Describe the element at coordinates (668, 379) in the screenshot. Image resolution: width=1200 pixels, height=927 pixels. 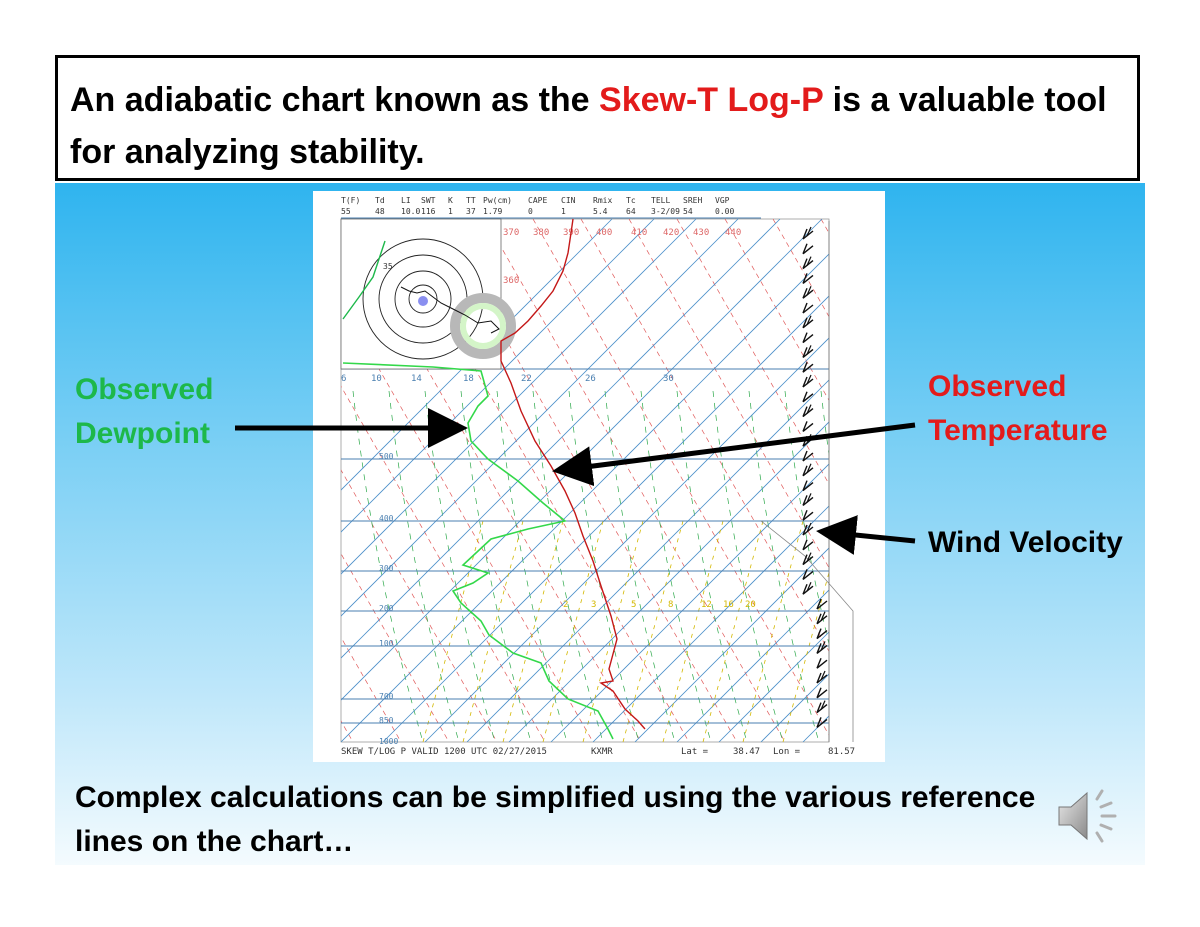
I see `temperature-axis-label: 30` at that location.